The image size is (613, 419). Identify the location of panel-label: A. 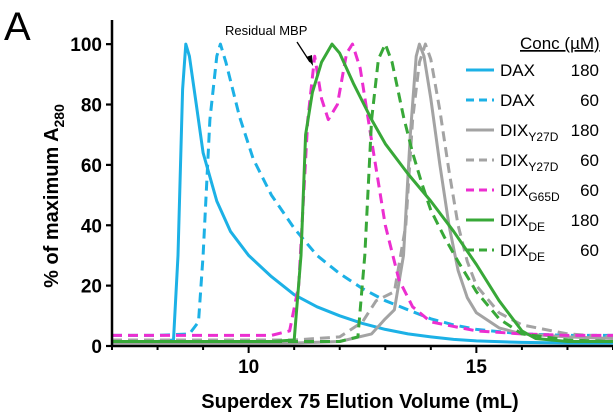
(17, 27).